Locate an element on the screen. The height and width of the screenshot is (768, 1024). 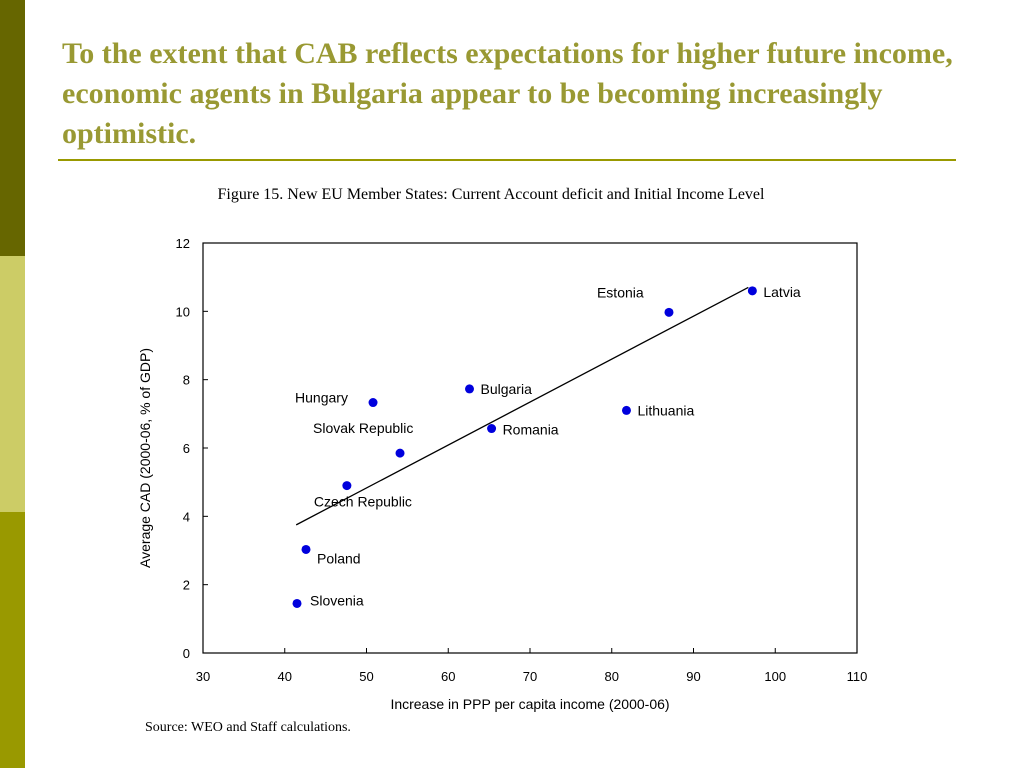
data-point-lithuania is located at coordinates (626, 410).